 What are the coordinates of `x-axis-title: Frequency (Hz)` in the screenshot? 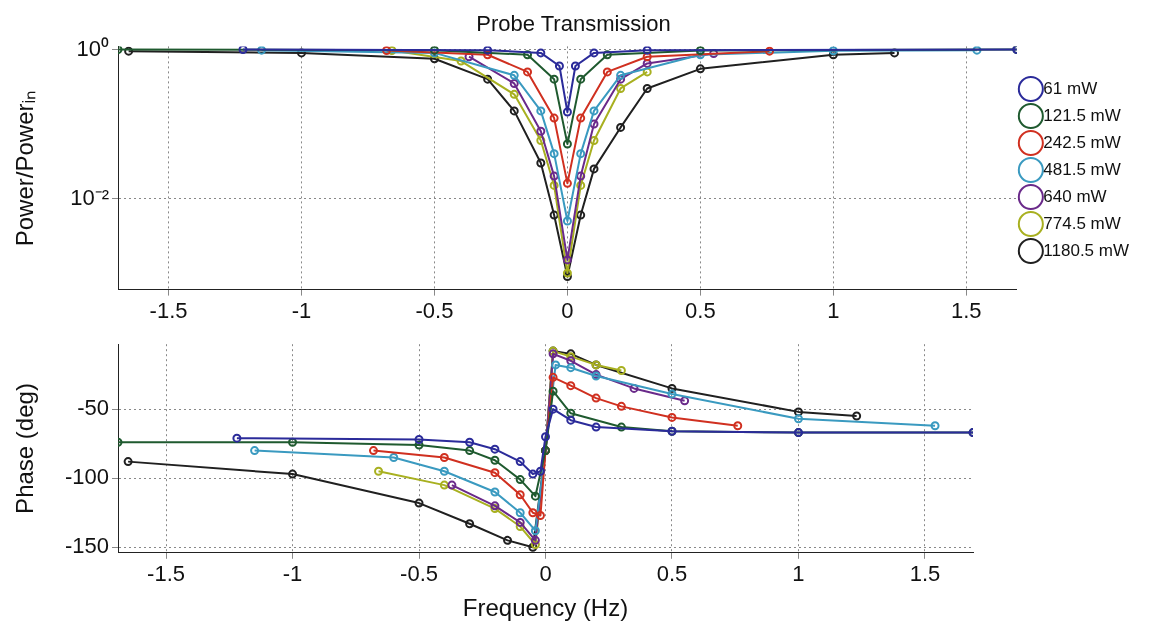 It's located at (545, 608).